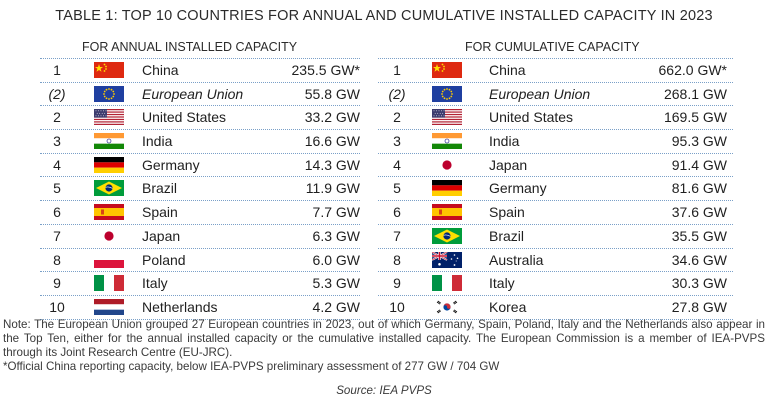 Image resolution: width=768 pixels, height=403 pixels. I want to click on rank-cell: 3, so click(397, 141).